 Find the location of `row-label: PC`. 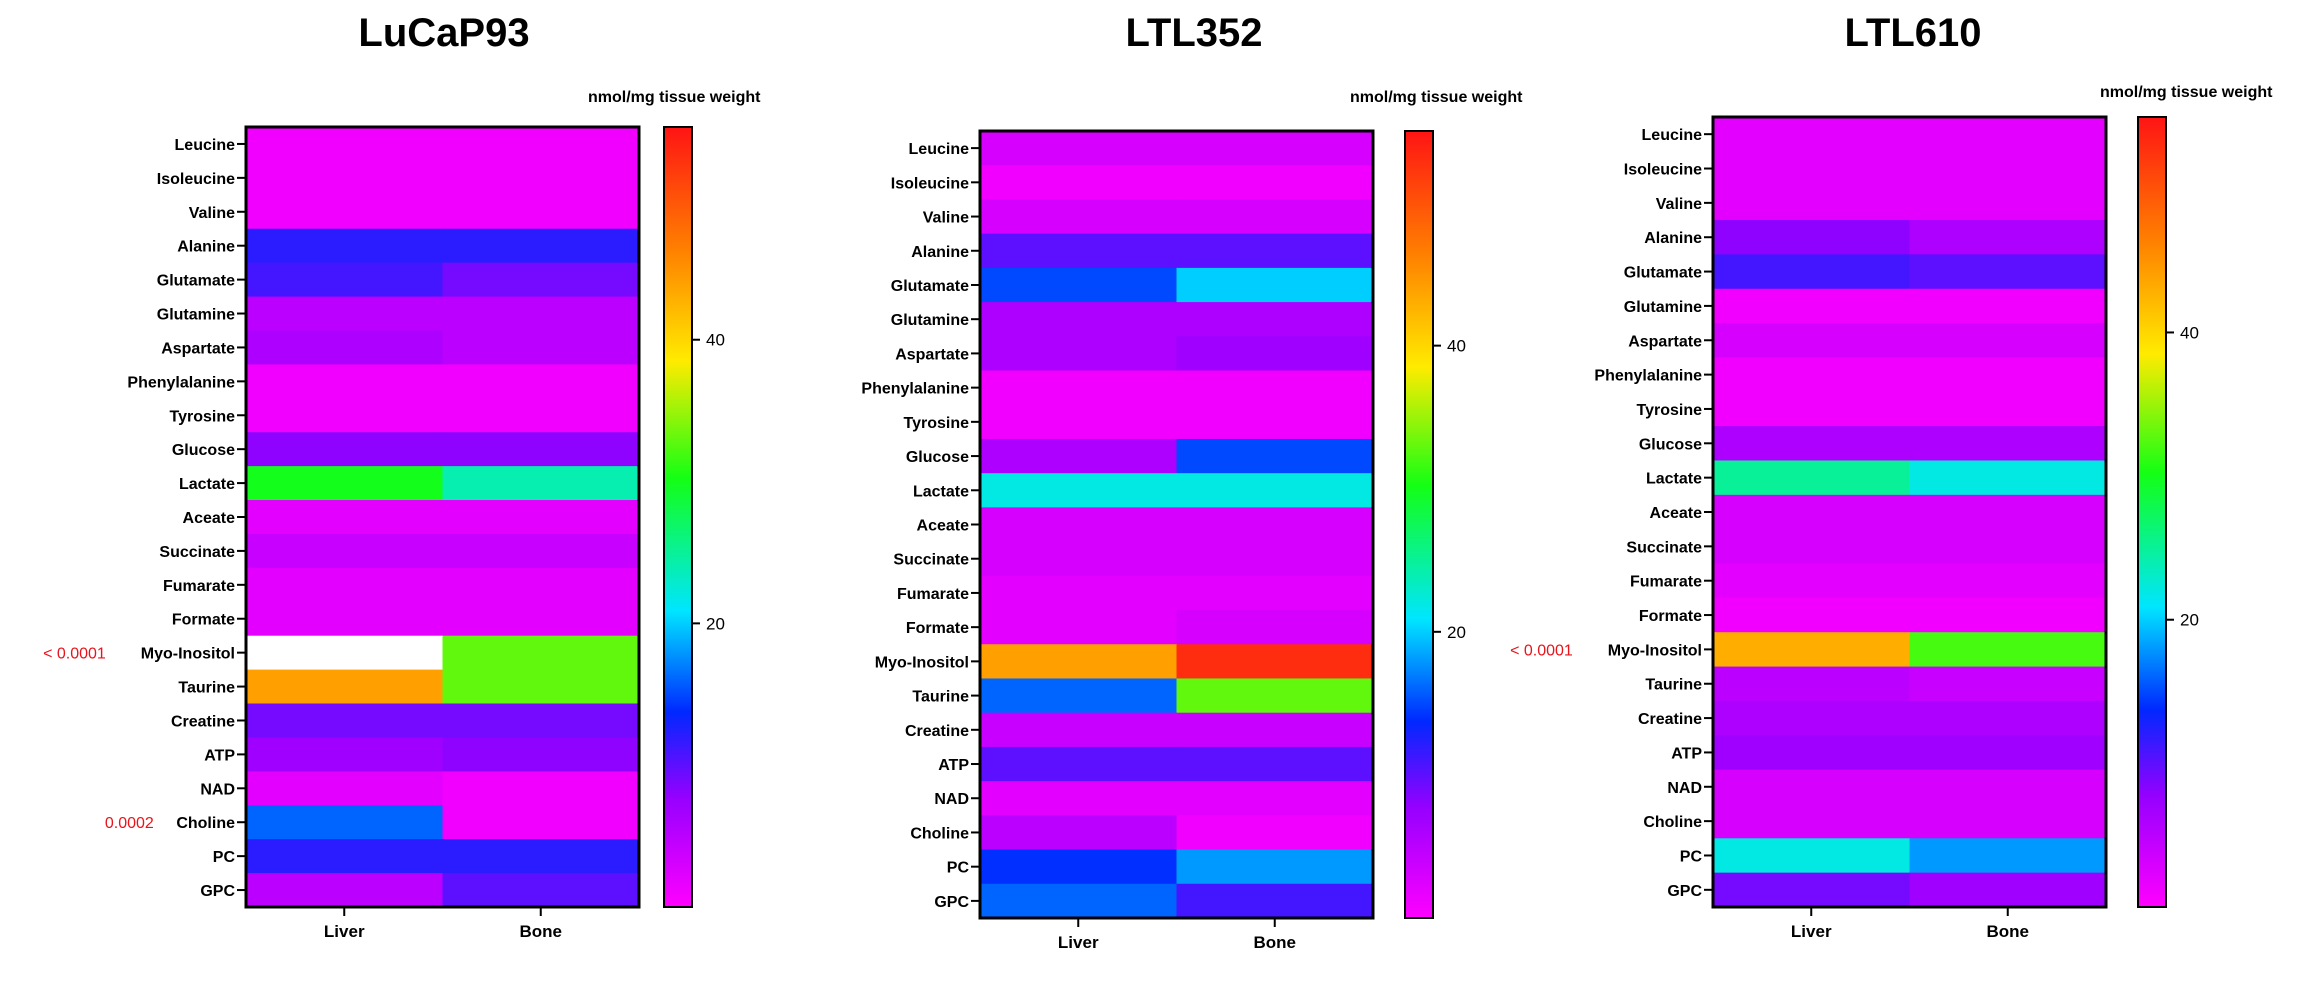

row-label: PC is located at coordinates (1691, 856).